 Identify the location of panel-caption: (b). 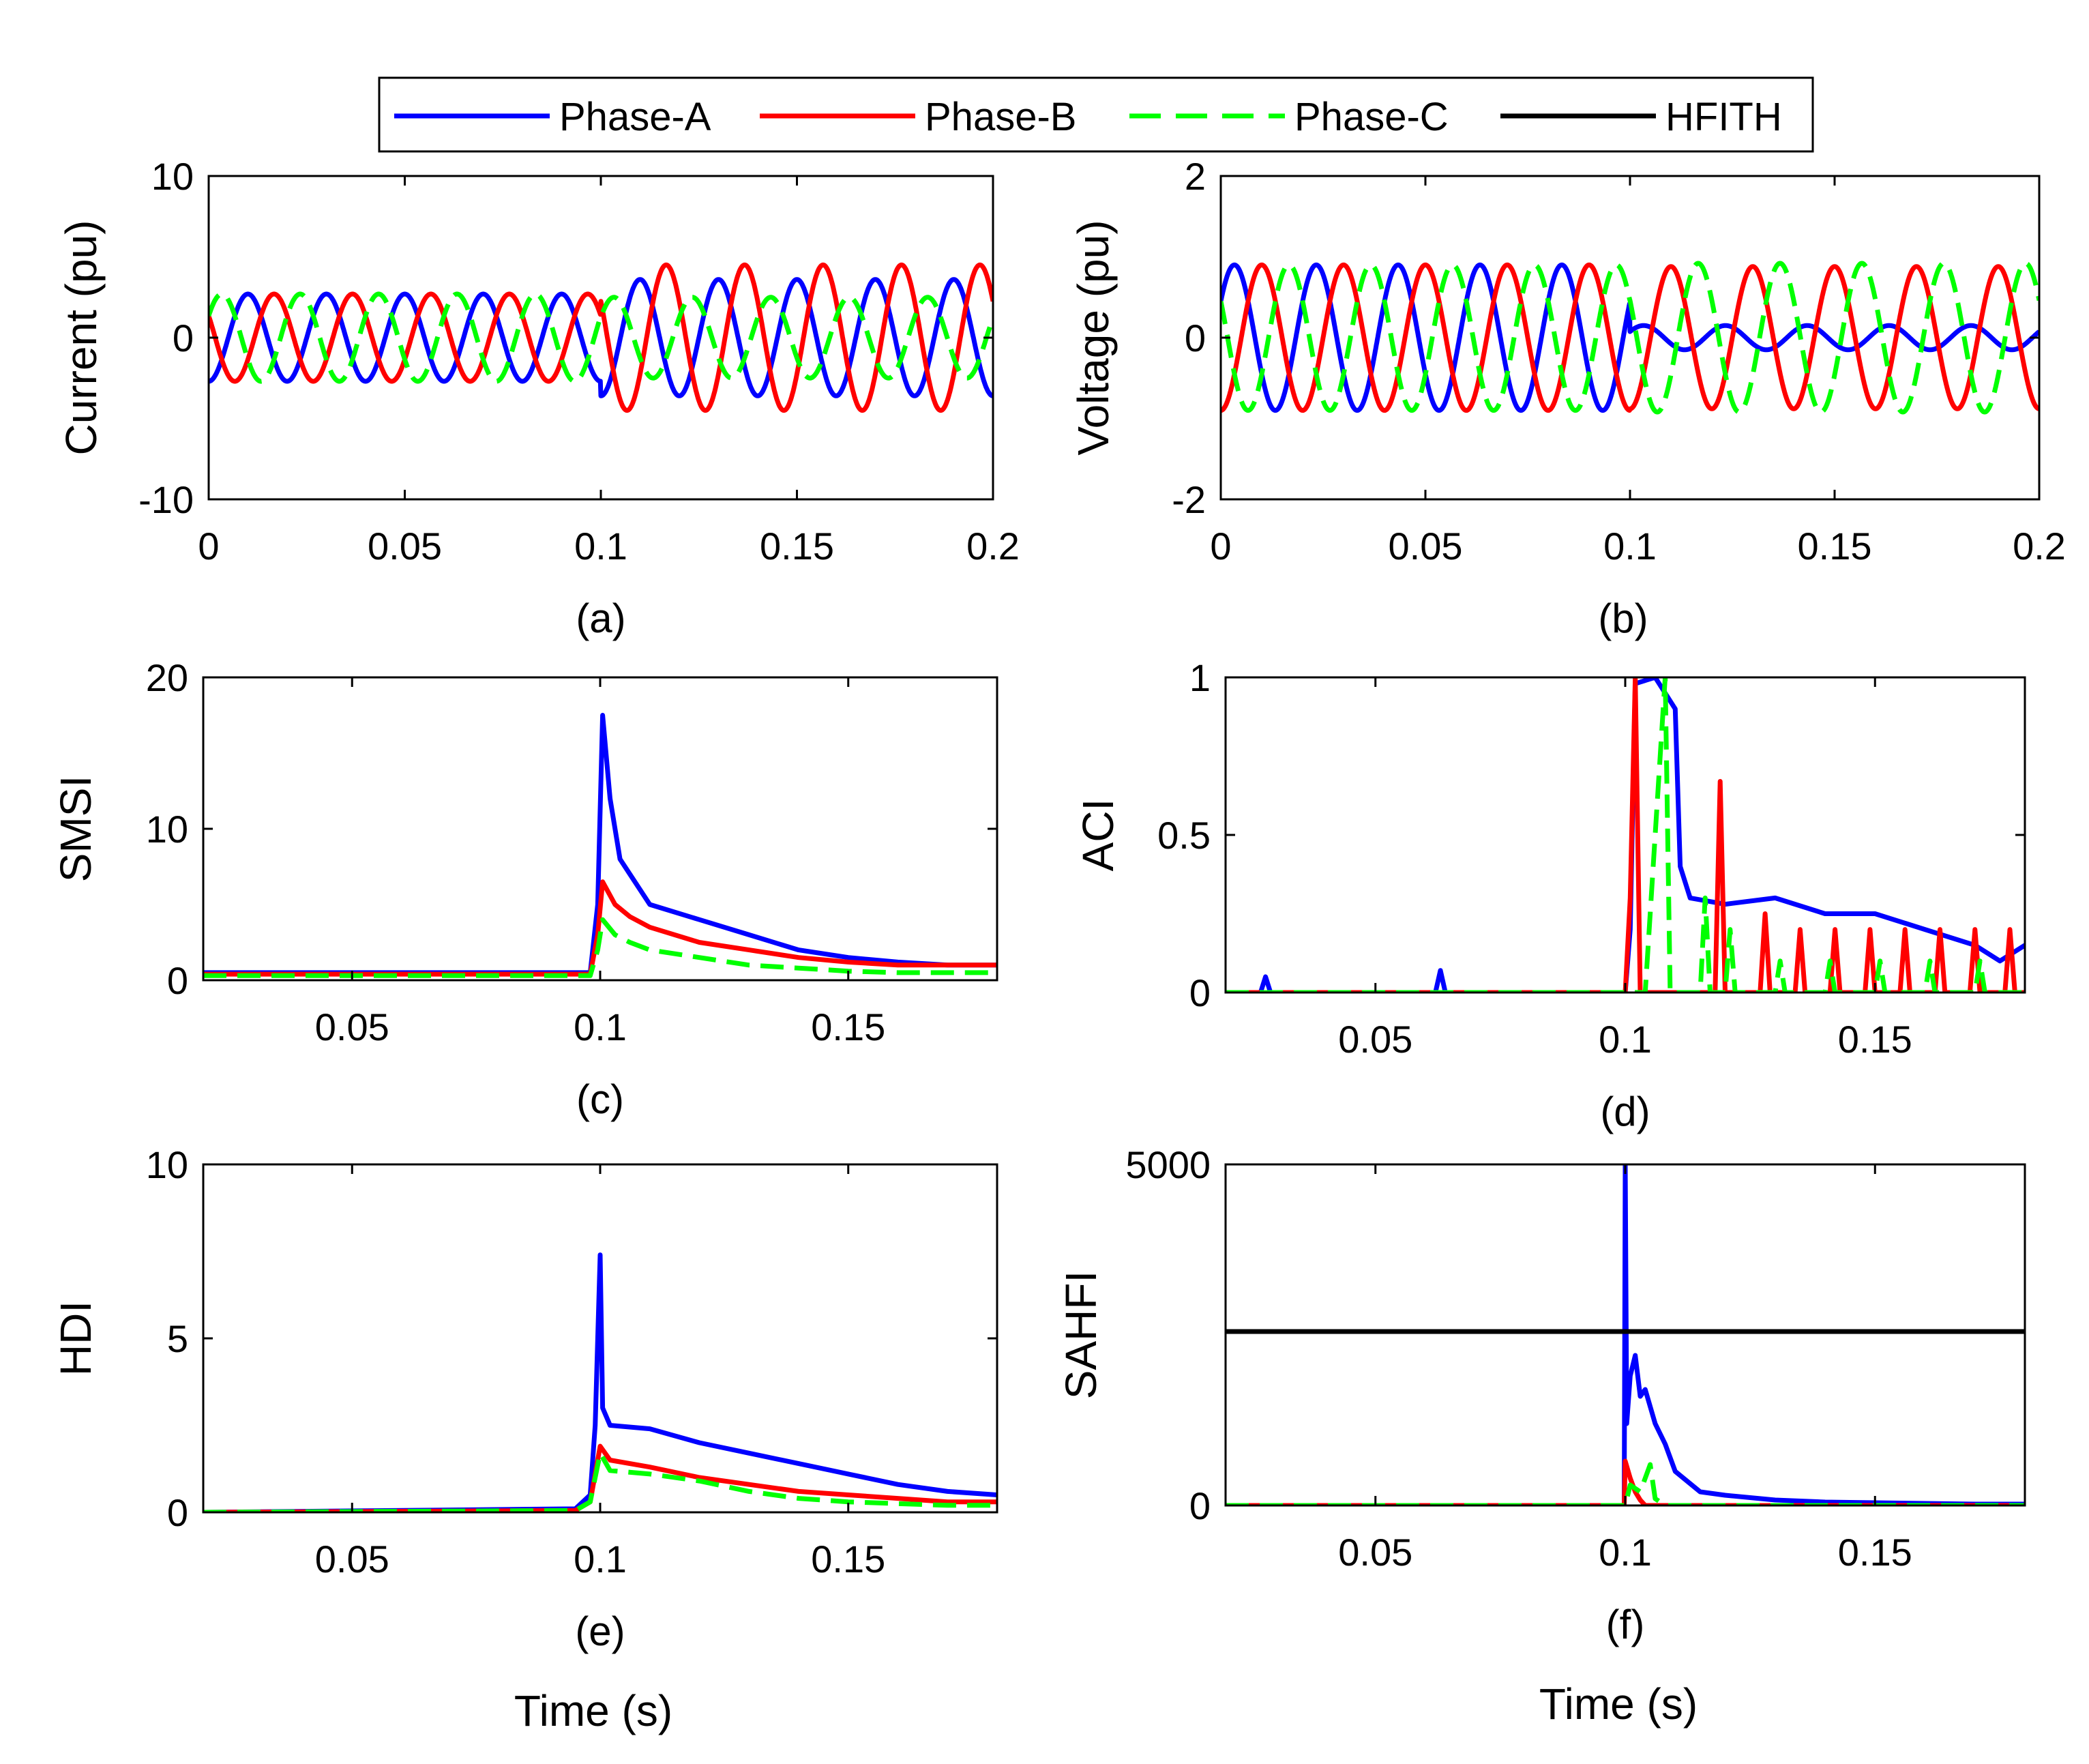
(1623, 618).